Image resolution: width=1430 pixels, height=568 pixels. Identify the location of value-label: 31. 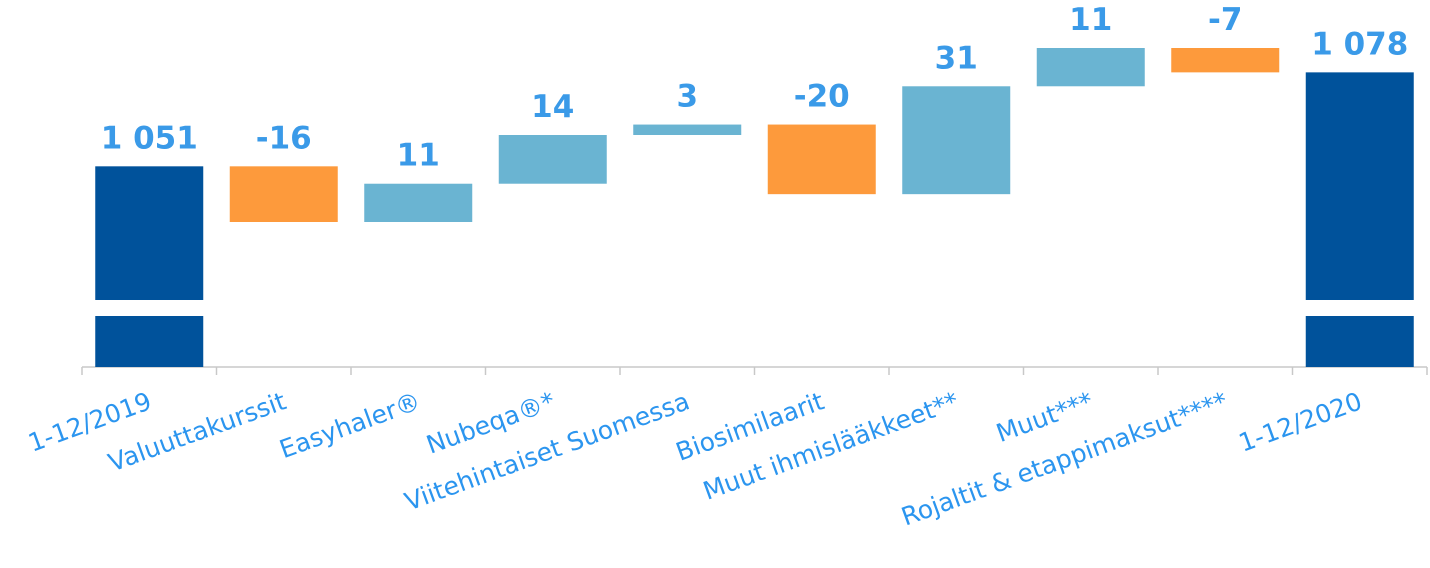
(956, 58).